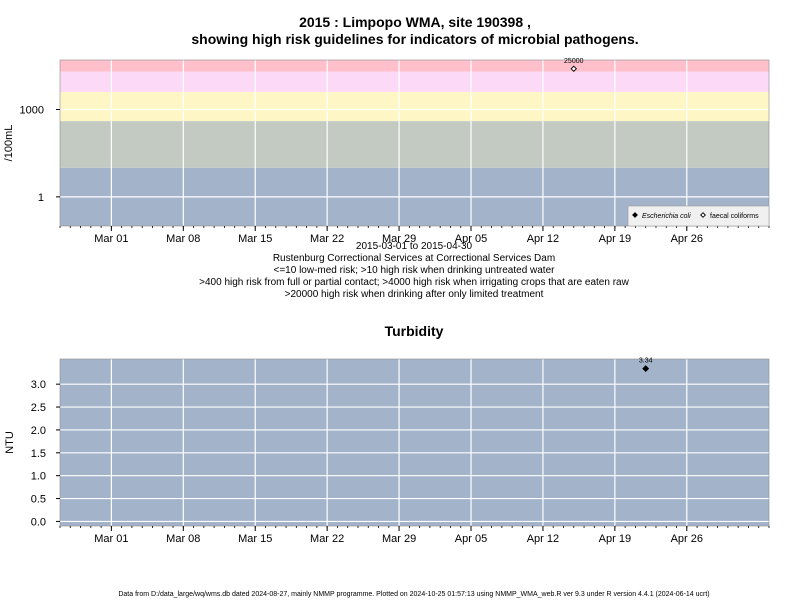  What do you see at coordinates (38, 408) in the screenshot?
I see `chart2-y-tick-label: 2.5` at bounding box center [38, 408].